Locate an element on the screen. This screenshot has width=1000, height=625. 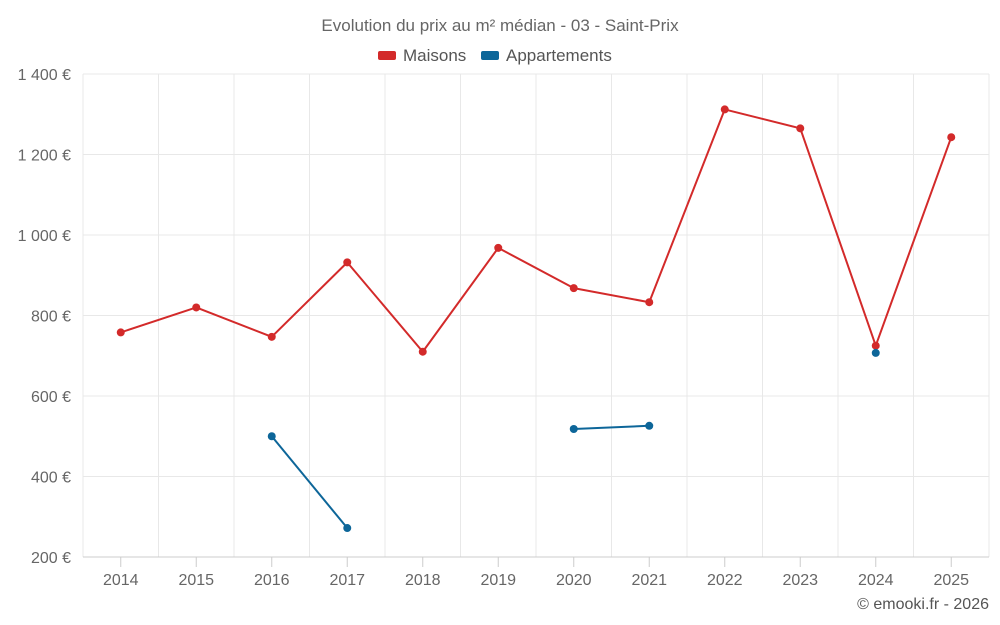
data-point-maisons-2017 is located at coordinates (347, 262).